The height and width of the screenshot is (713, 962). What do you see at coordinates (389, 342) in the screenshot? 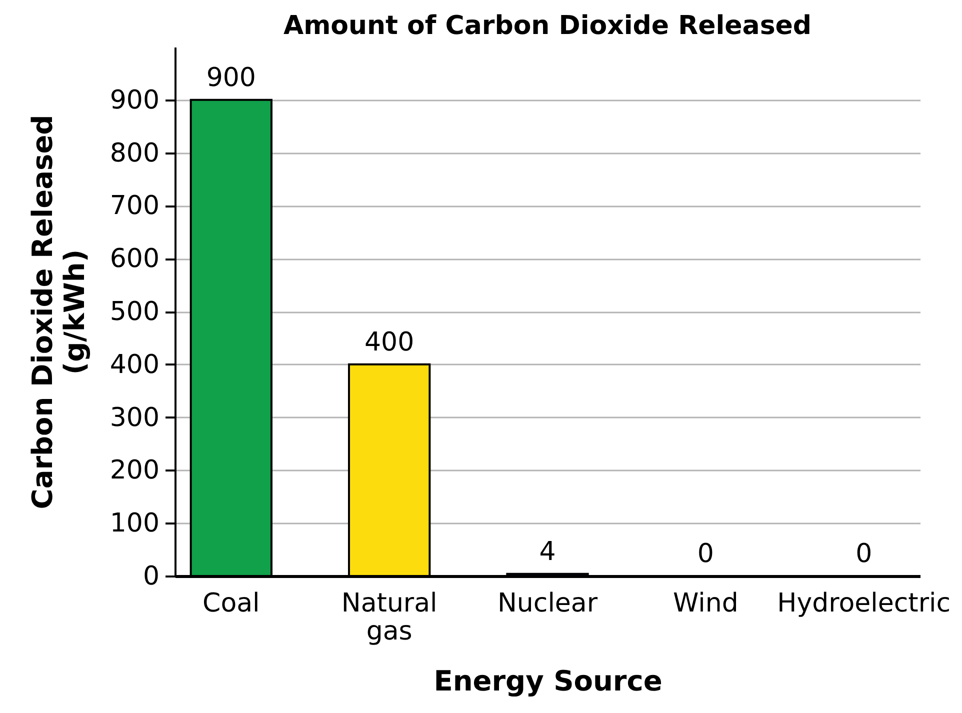
I see `data-label: 400` at bounding box center [389, 342].